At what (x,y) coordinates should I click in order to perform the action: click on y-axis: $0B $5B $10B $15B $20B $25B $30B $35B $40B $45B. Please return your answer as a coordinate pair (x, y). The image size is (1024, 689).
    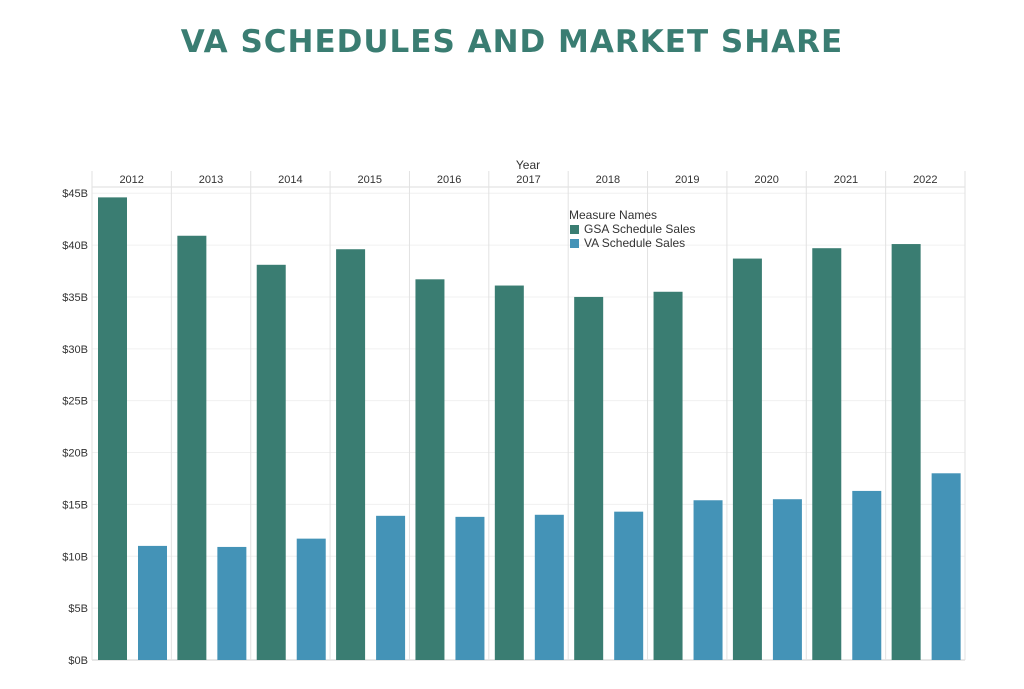
    Looking at the image, I should click on (75, 427).